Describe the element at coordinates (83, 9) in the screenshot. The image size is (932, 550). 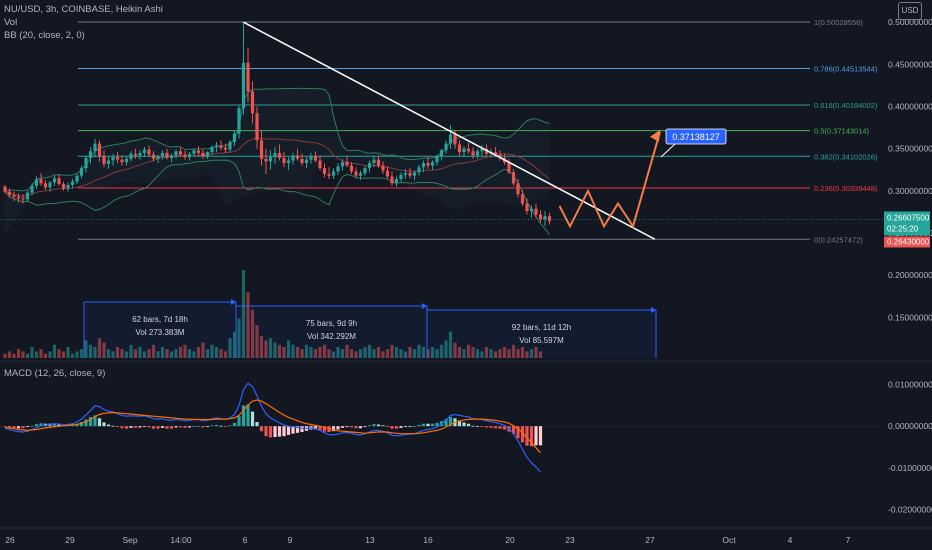
I see `symbol-legend: NU/USD, 3h, COINBASE, Heikin Ashi` at that location.